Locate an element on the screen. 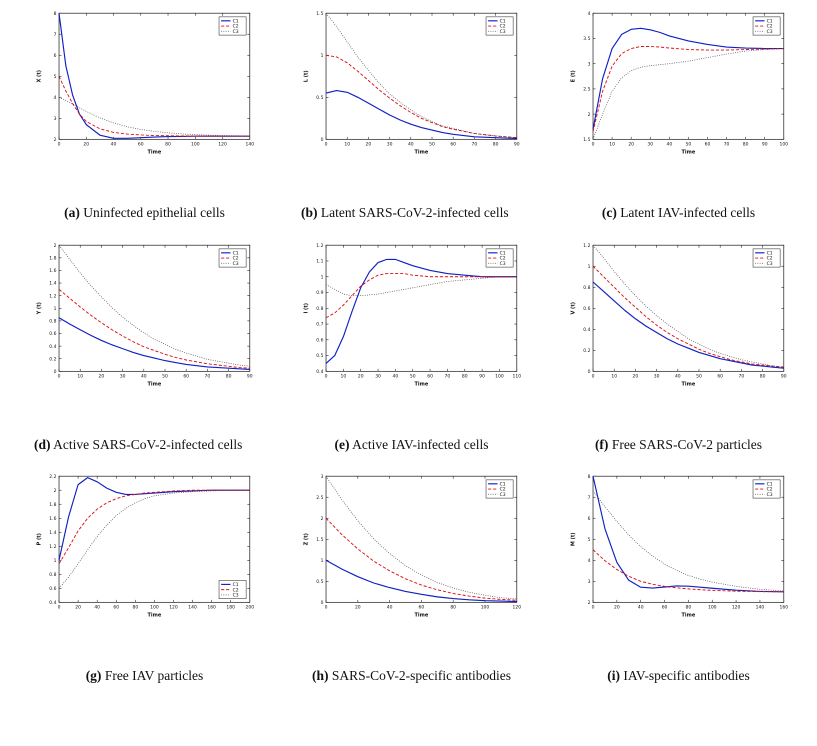 Image resolution: width=817 pixels, height=746 pixels. y-axis-label: V (t) is located at coordinates (573, 308).